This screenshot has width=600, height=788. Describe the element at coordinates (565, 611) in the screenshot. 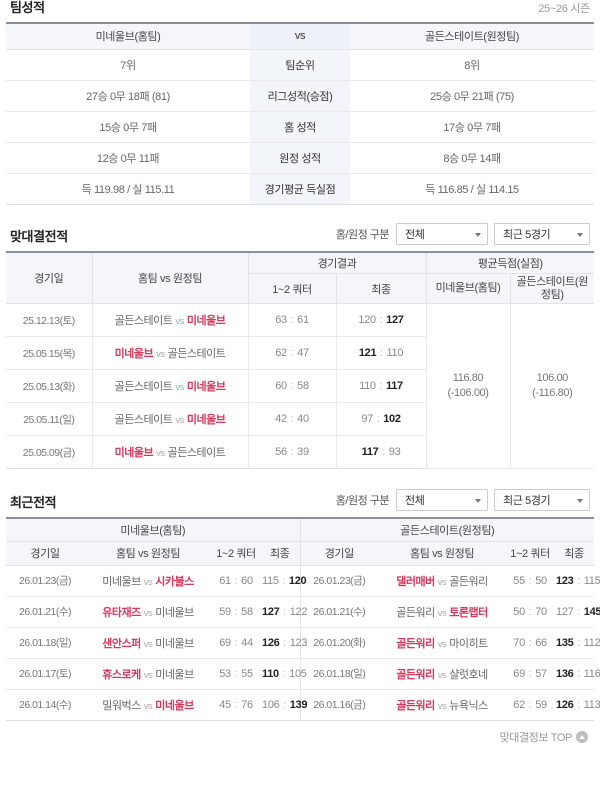

I see `score-home: 127` at that location.